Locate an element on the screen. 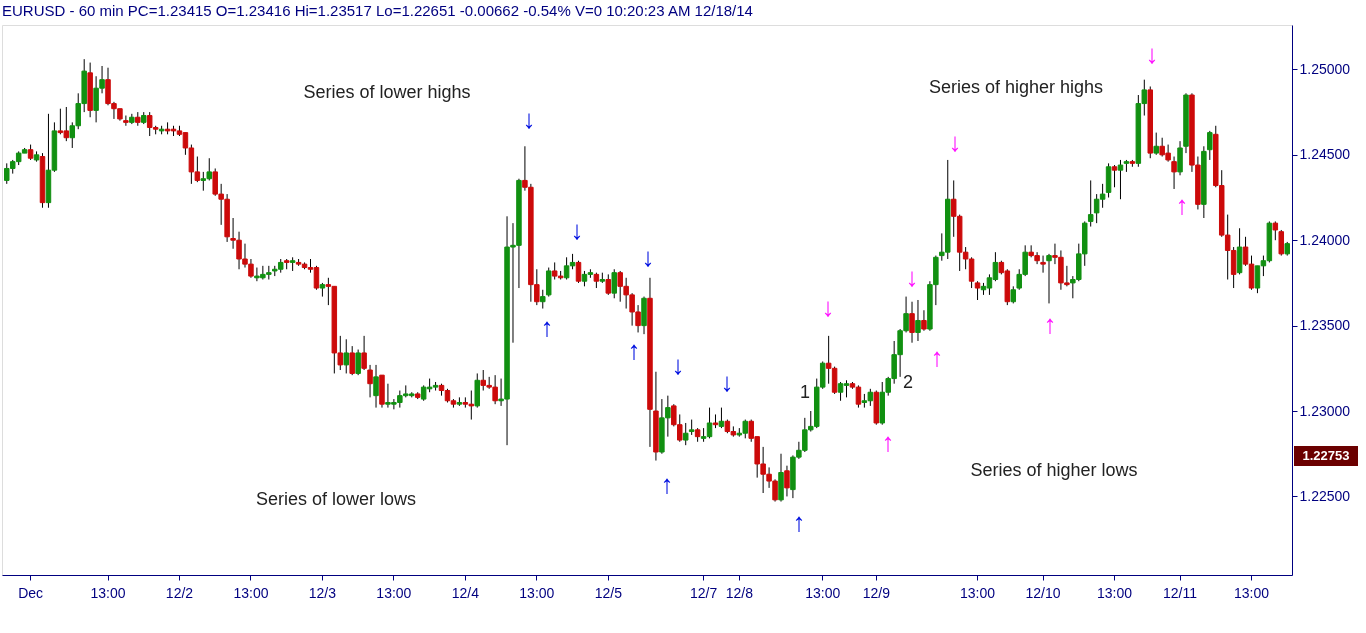 This screenshot has height=633, width=1366. chart-title: EURUSD - 60 min PC=1.23415 O=1.23416 Hi=1.23517 Lo=1.22651 -0.00662 -0.54% V=0 10:20:23 AM 12/18/14 is located at coordinates (377, 10).